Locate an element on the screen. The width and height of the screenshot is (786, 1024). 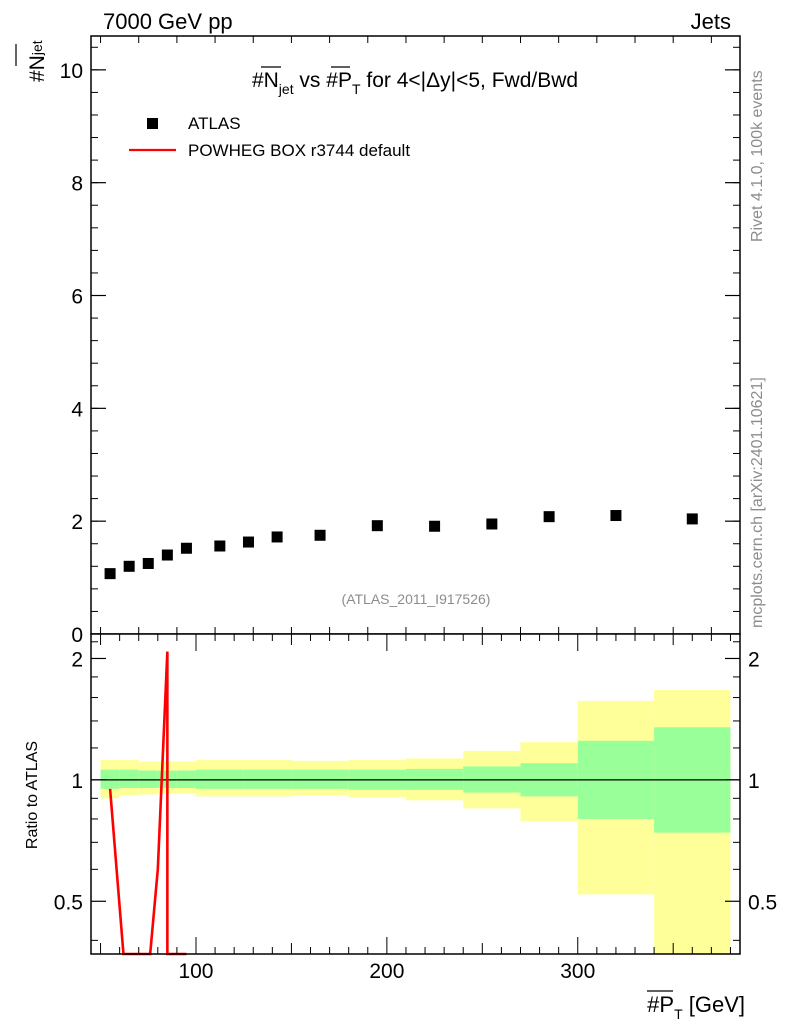
legend-powheg-label: POWHEG BOX r3744 default is located at coordinates (299, 150).